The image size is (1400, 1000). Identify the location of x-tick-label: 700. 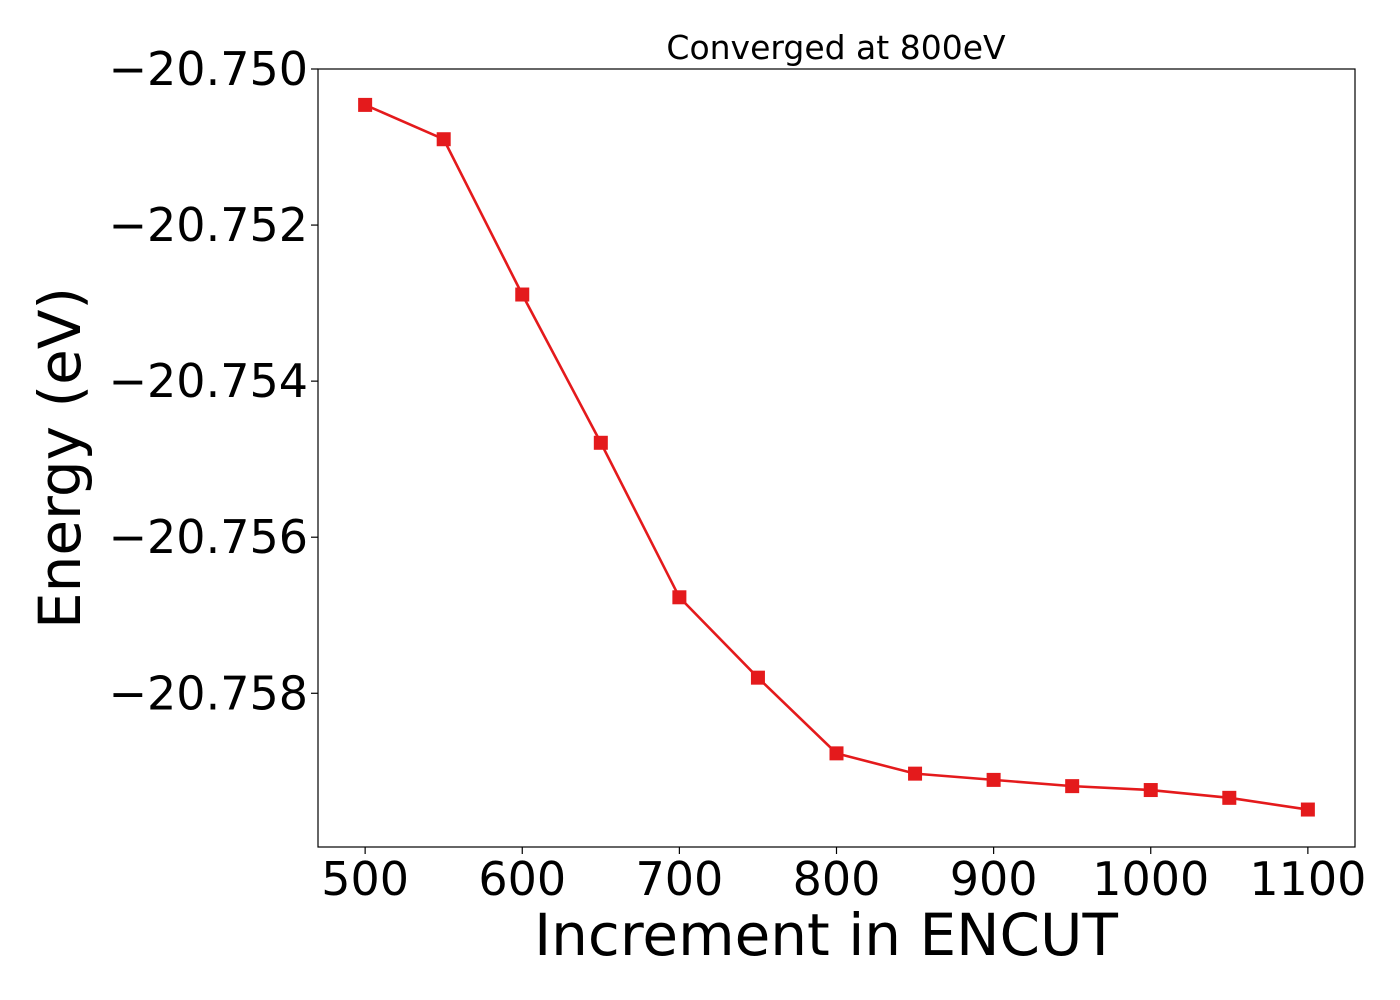
(679, 879).